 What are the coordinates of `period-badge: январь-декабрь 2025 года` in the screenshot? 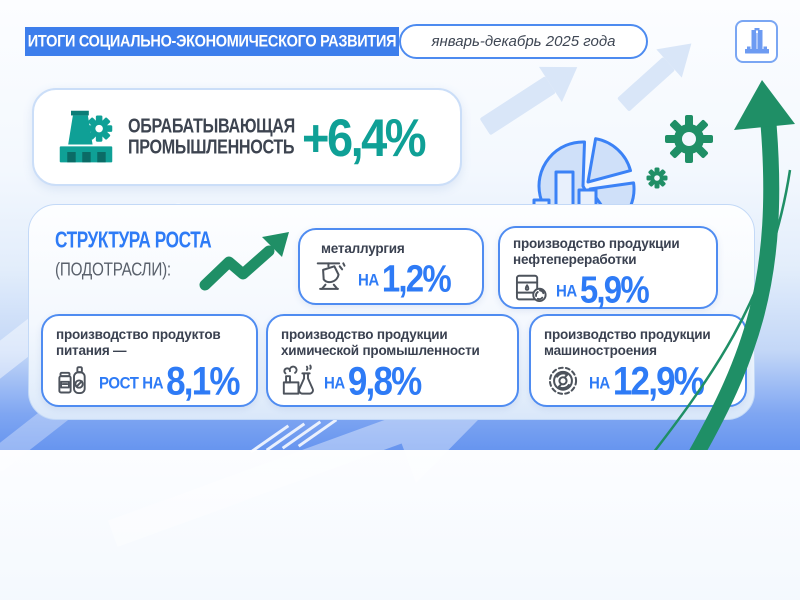 It's located at (523, 41).